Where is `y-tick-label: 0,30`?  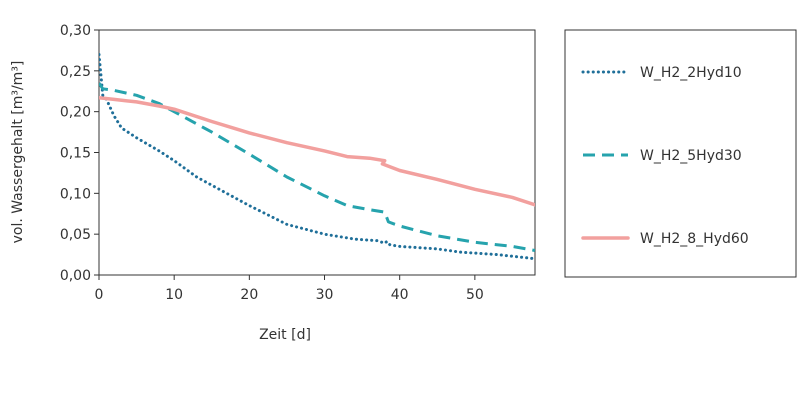
y-tick-label: 0,30 is located at coordinates (75, 31).